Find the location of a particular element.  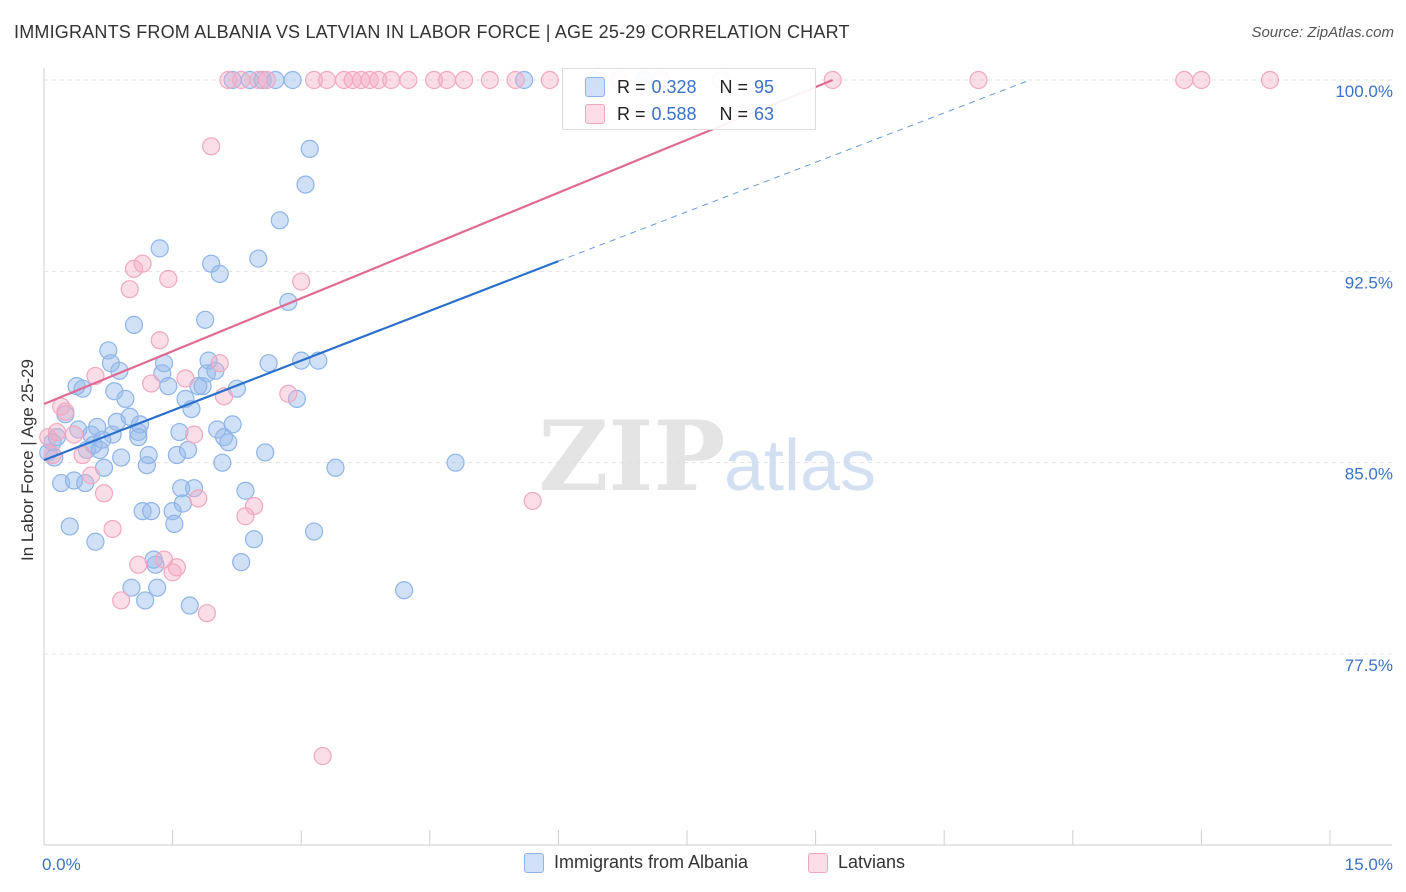

legend-latvian-swatch is located at coordinates (818, 862).